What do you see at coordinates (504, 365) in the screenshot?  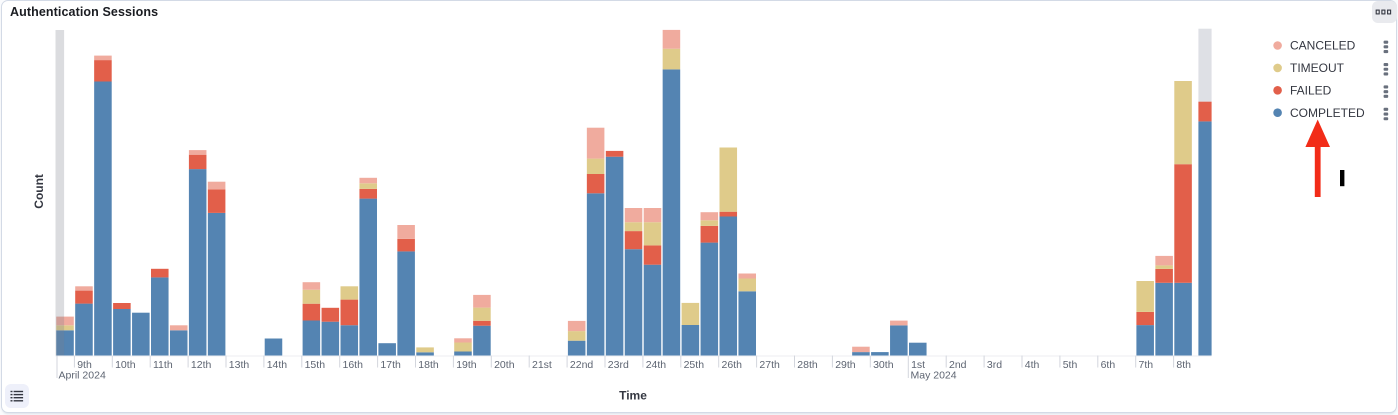 I see `svg-text: 20th` at bounding box center [504, 365].